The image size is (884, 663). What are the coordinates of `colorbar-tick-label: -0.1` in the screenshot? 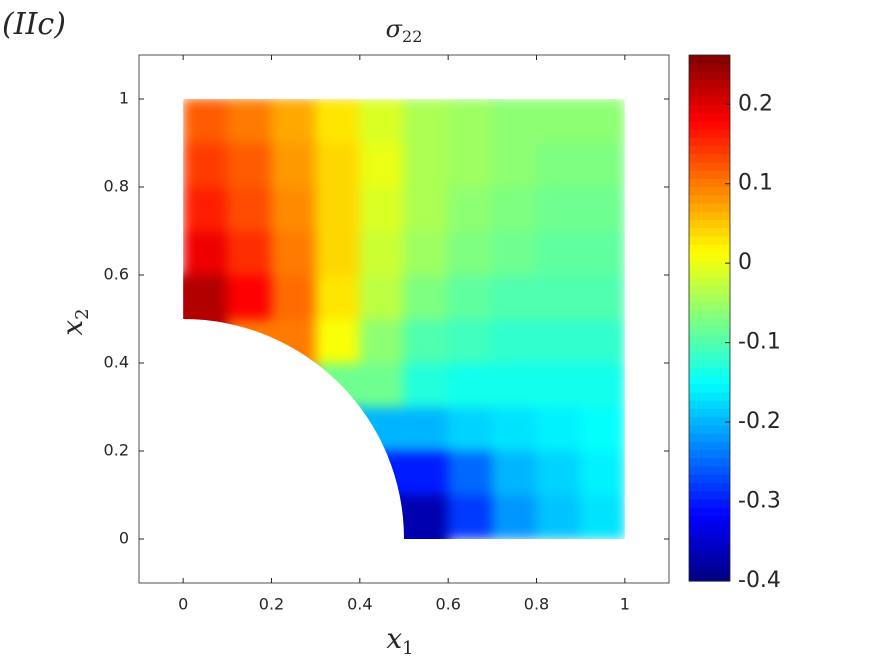 It's located at (759, 342).